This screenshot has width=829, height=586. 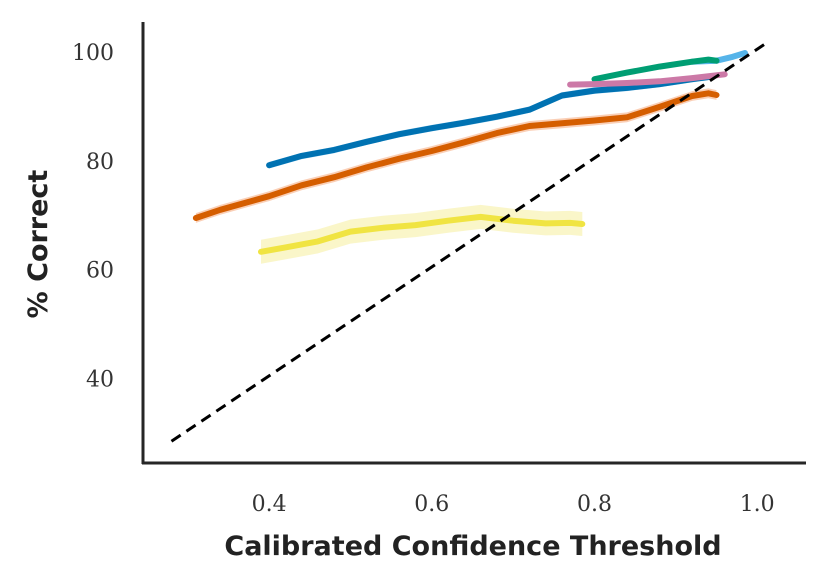 I want to click on series-6-line, so click(x=647, y=79).